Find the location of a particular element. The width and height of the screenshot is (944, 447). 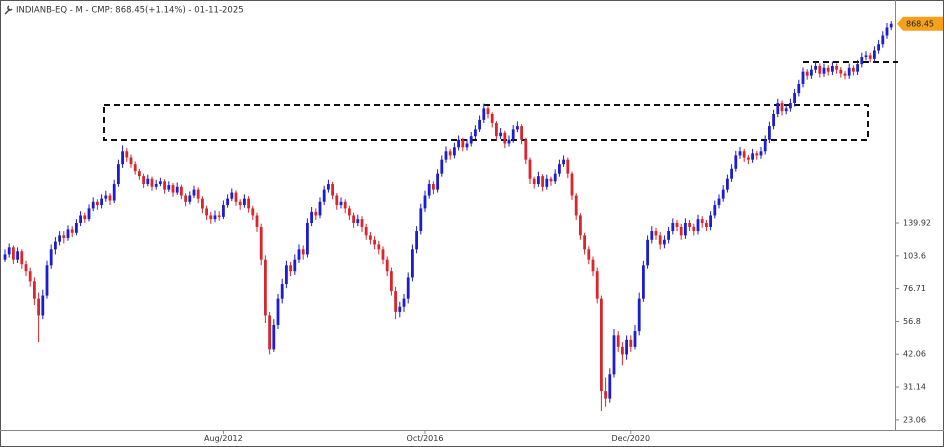

y-tick-label: 139.92 is located at coordinates (917, 223).